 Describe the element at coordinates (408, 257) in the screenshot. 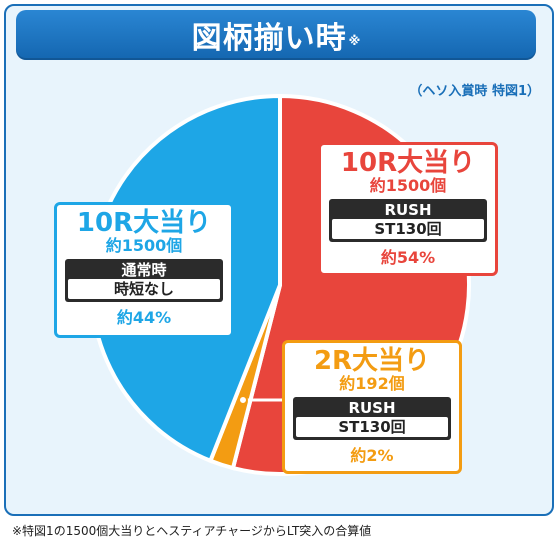

I see `slice-value-label: 約54%` at that location.